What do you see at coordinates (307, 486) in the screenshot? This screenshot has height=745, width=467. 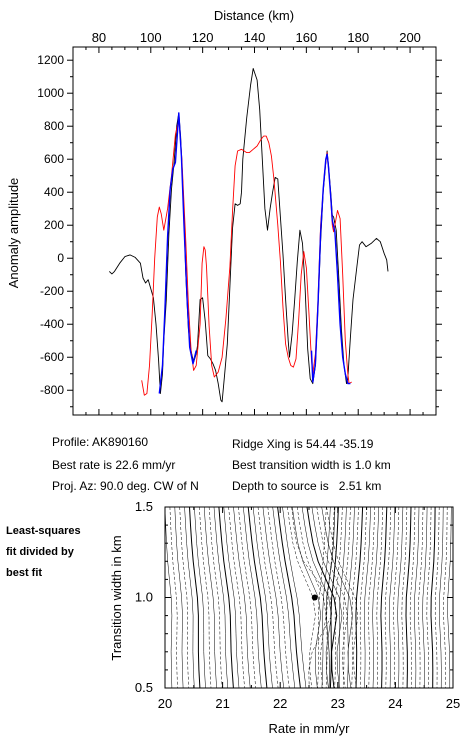 I see `depth-to-source-text: Depth to source is 2.51 km` at bounding box center [307, 486].